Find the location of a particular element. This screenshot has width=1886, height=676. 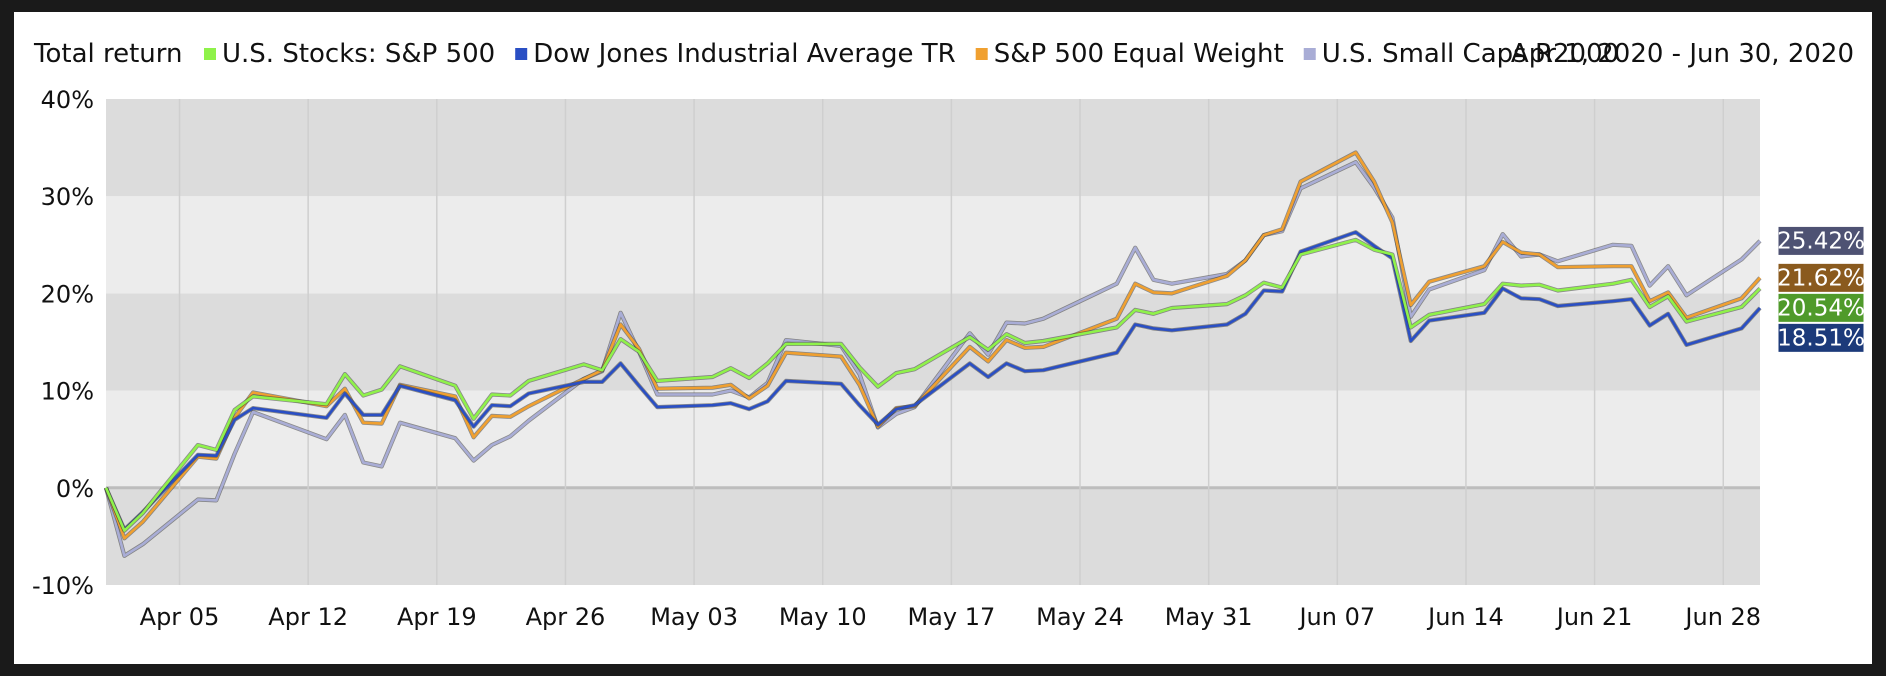

end-value-label: 20.54% is located at coordinates (1821, 308).